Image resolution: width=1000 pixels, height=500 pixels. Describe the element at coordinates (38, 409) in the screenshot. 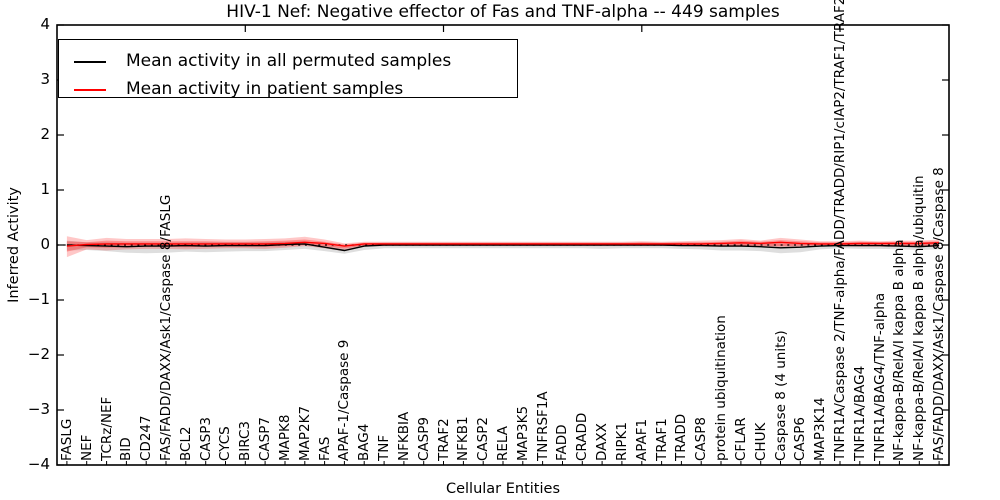

I see `y-tick-label: −3` at that location.